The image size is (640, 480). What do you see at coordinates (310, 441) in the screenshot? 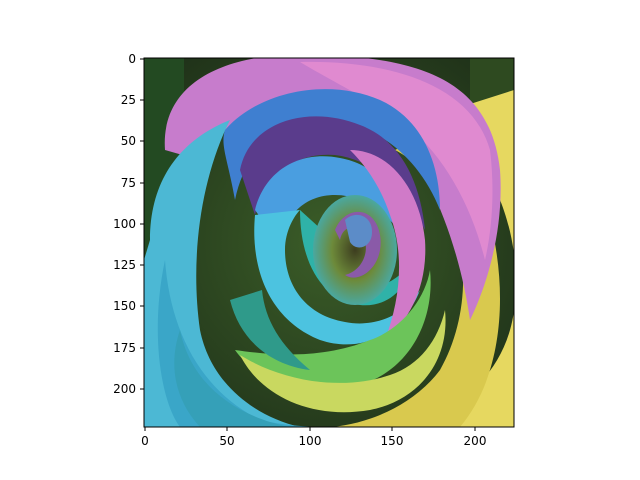
I see `x-tick-label: 100` at bounding box center [310, 441].